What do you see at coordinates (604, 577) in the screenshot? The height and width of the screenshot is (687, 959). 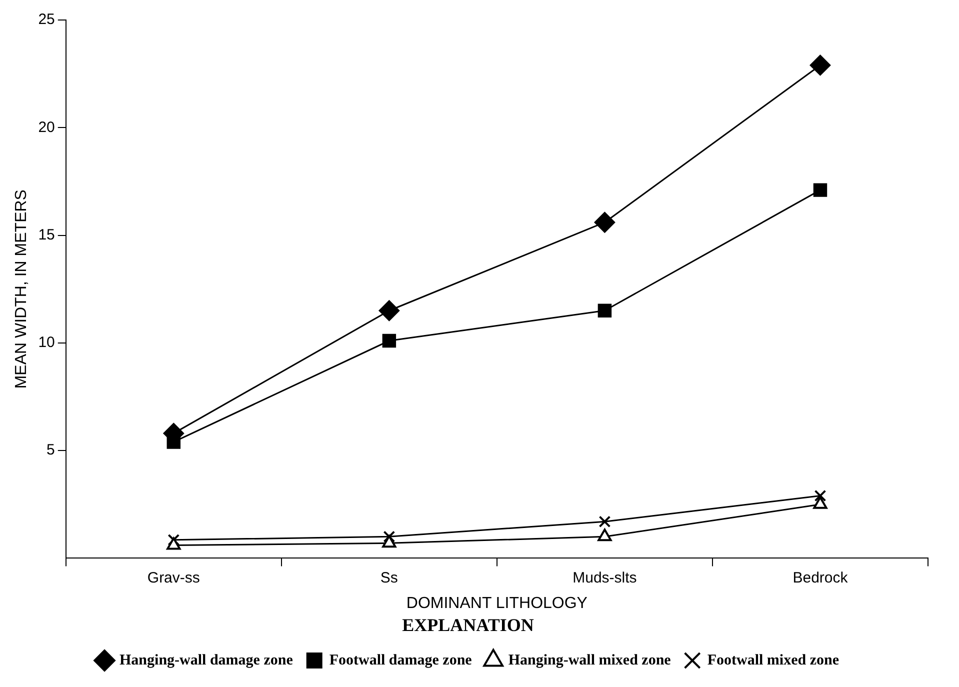 I see `x-tick-label: Muds-slts` at bounding box center [604, 577].